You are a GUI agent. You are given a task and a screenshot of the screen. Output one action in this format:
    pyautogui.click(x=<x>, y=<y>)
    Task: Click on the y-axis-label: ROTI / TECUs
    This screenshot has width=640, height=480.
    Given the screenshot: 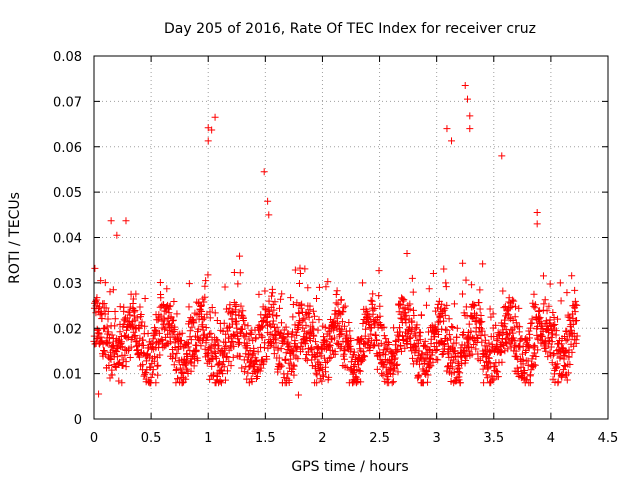 What is the action you would take?
    pyautogui.click(x=15, y=238)
    